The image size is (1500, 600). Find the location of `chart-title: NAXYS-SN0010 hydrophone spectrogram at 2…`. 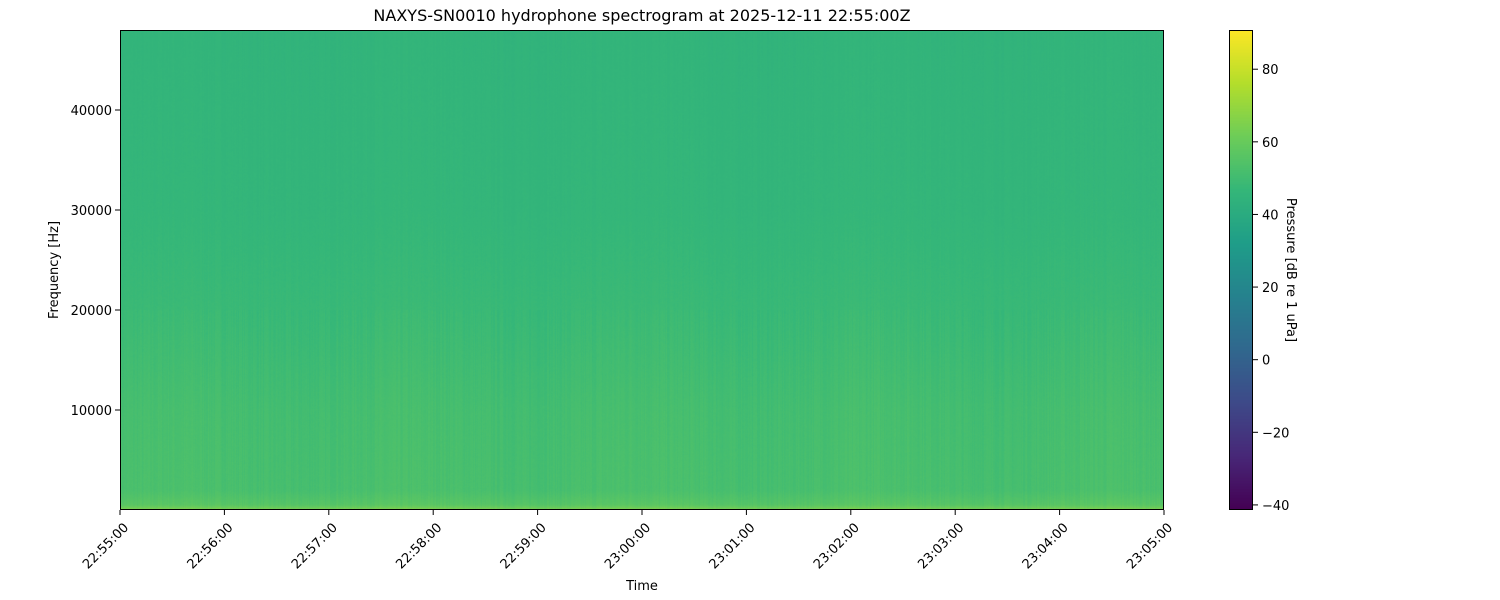

chart-title: NAXYS-SN0010 hydrophone spectrogram at 2… is located at coordinates (641, 15).